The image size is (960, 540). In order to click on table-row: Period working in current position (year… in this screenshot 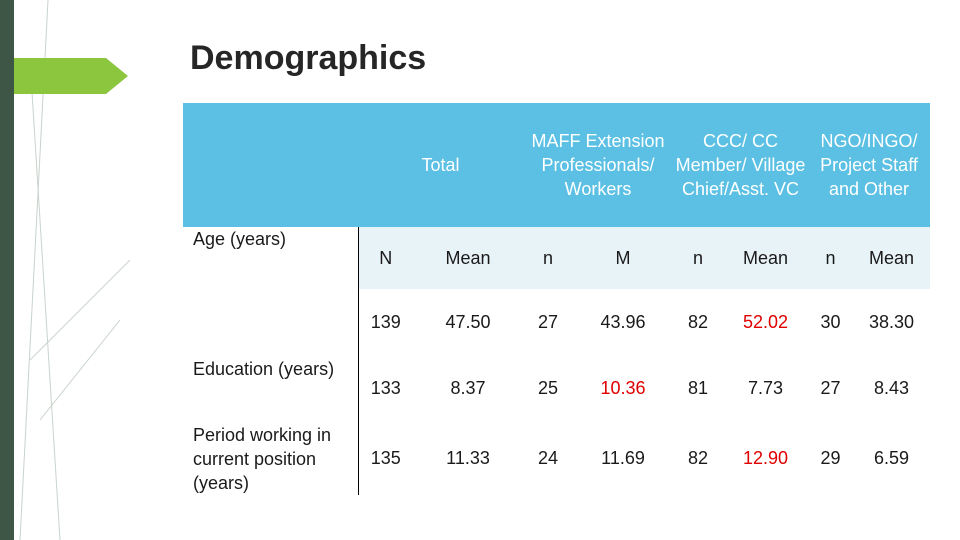, I will do `click(557, 458)`.